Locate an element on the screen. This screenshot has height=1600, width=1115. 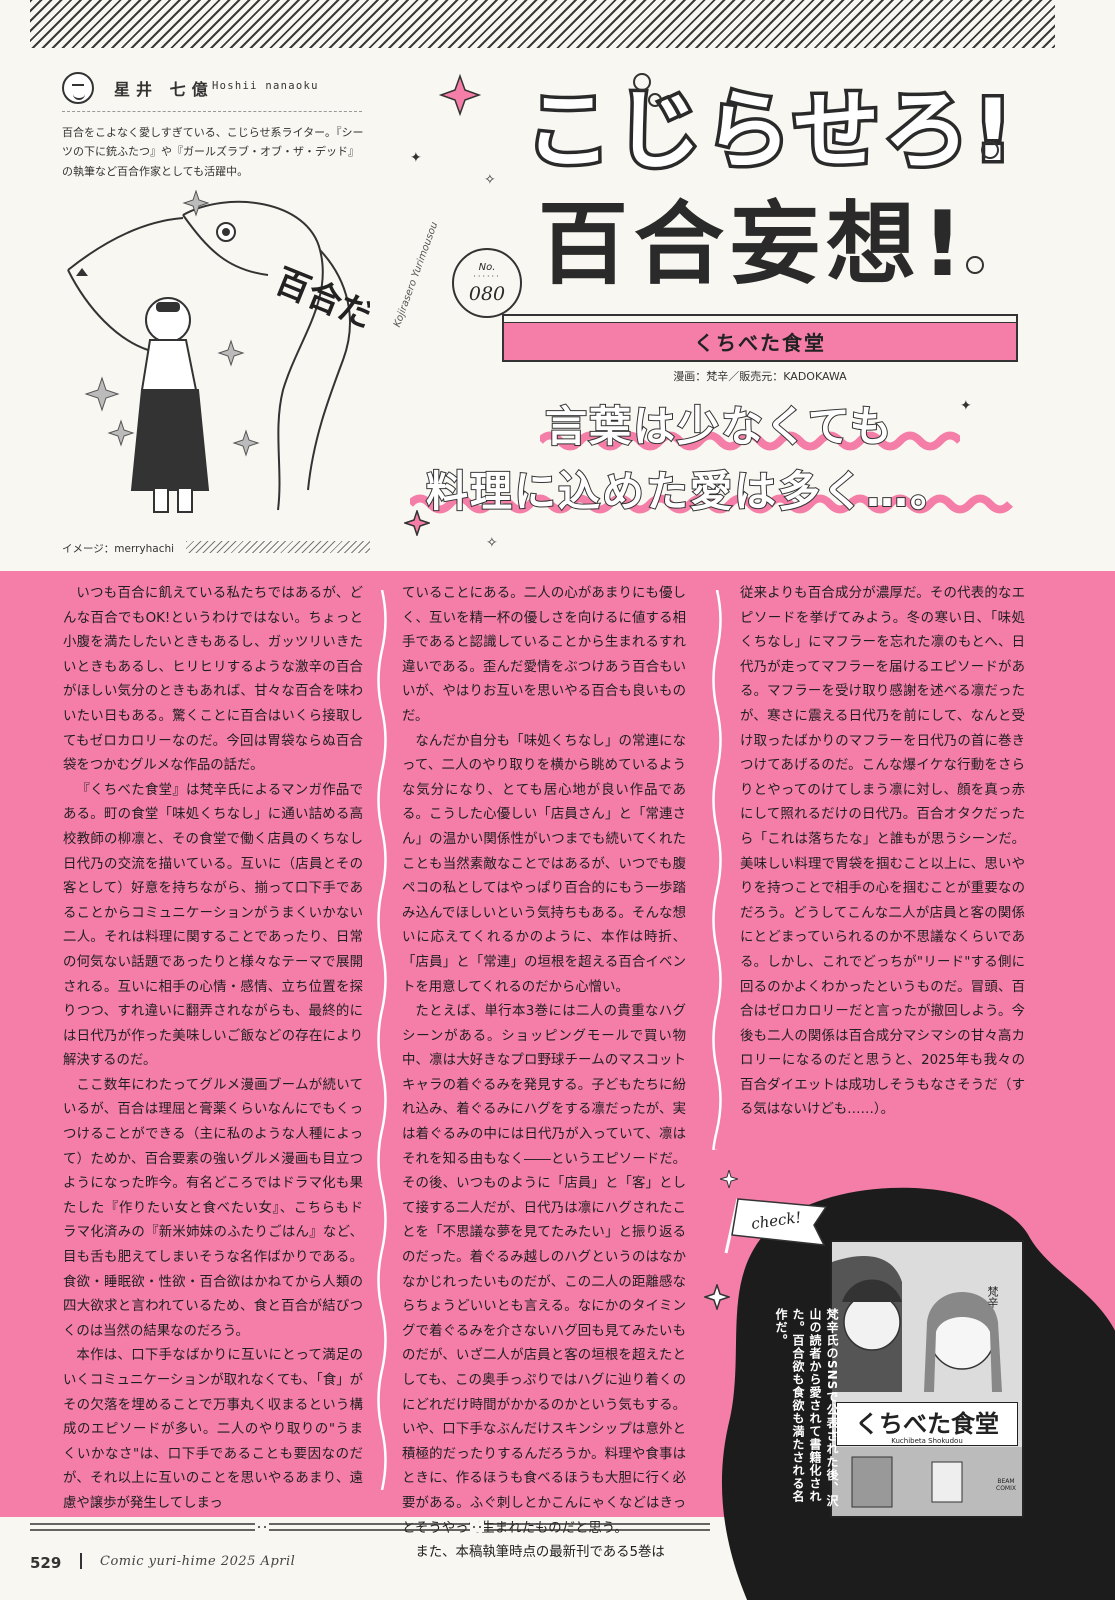
issue-number-badge: No. ······ 080 is located at coordinates (487, 283).